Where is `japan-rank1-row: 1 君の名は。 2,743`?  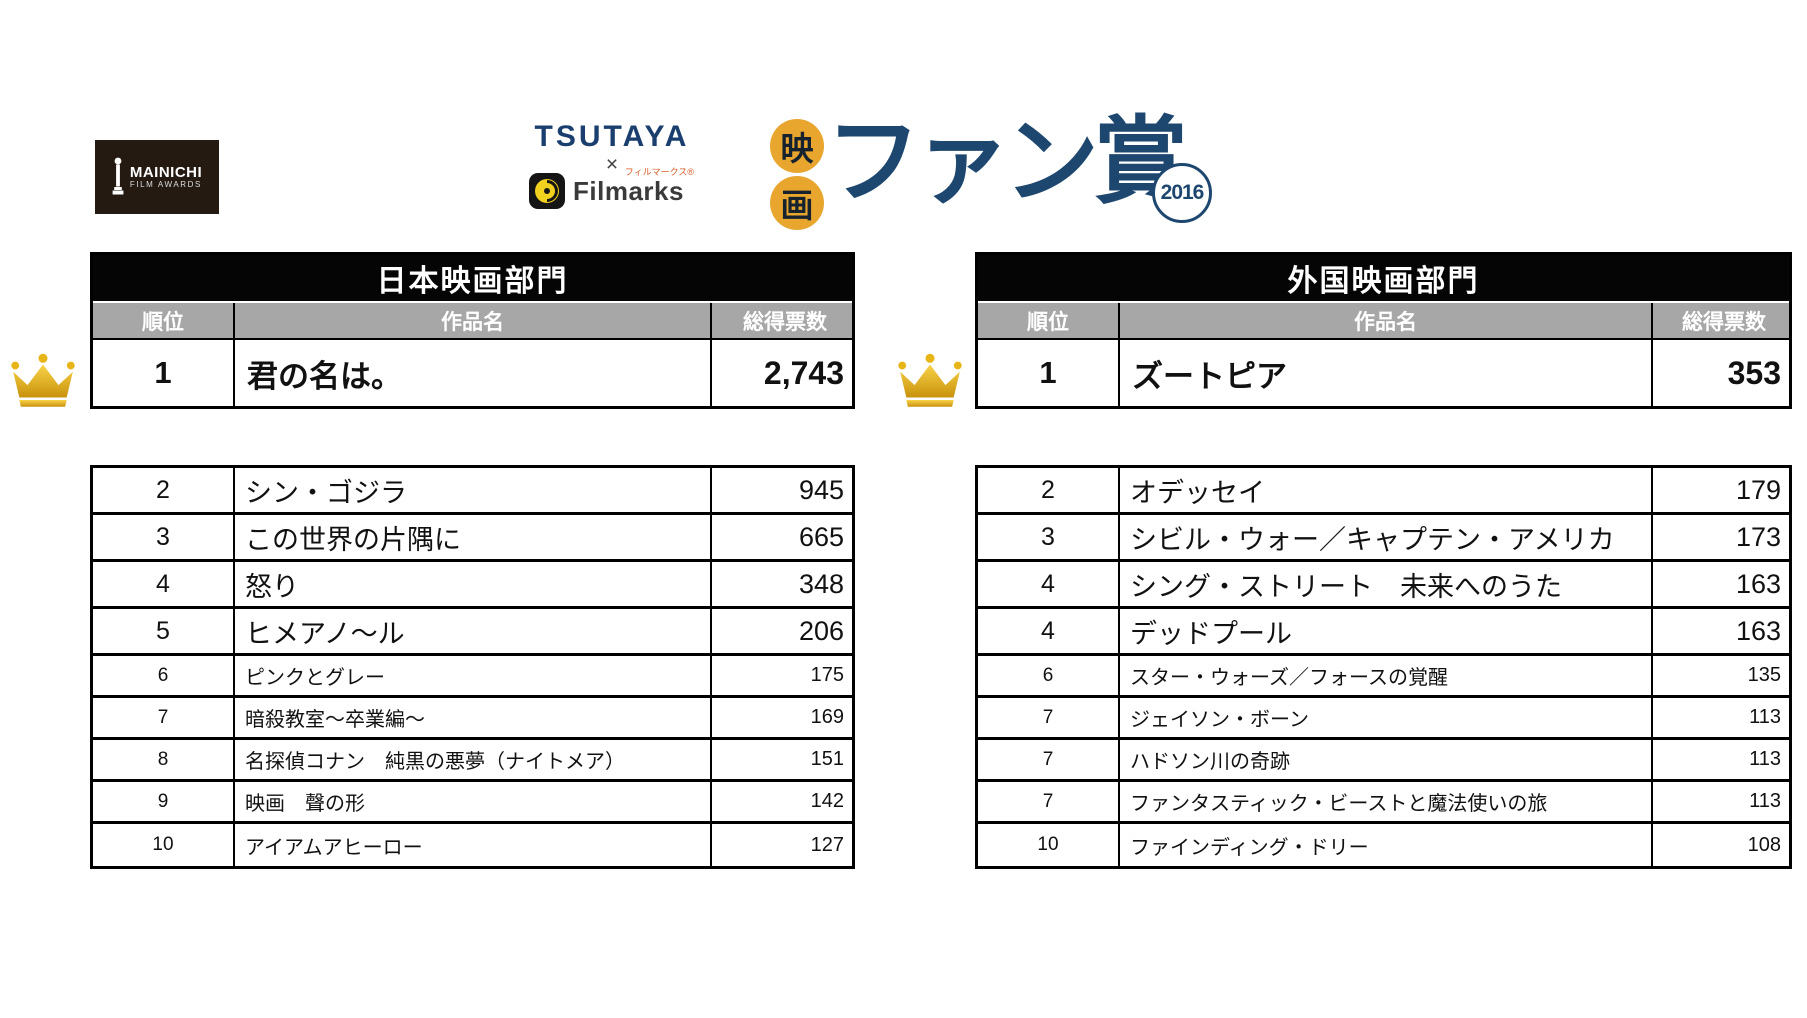 japan-rank1-row: 1 君の名は。 2,743 is located at coordinates (472, 373).